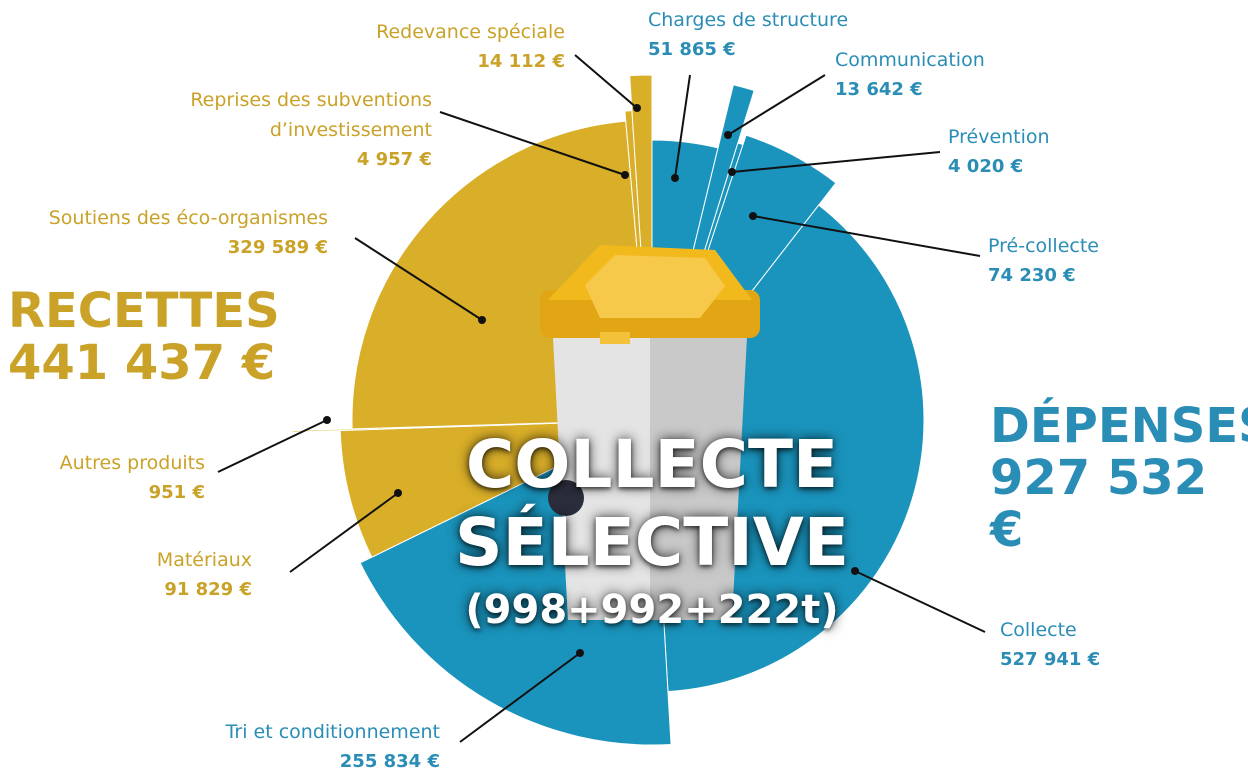 The image size is (1248, 777). What do you see at coordinates (126, 575) in the screenshot?
I see `slice-label: Matériaux 91 829 €` at bounding box center [126, 575].